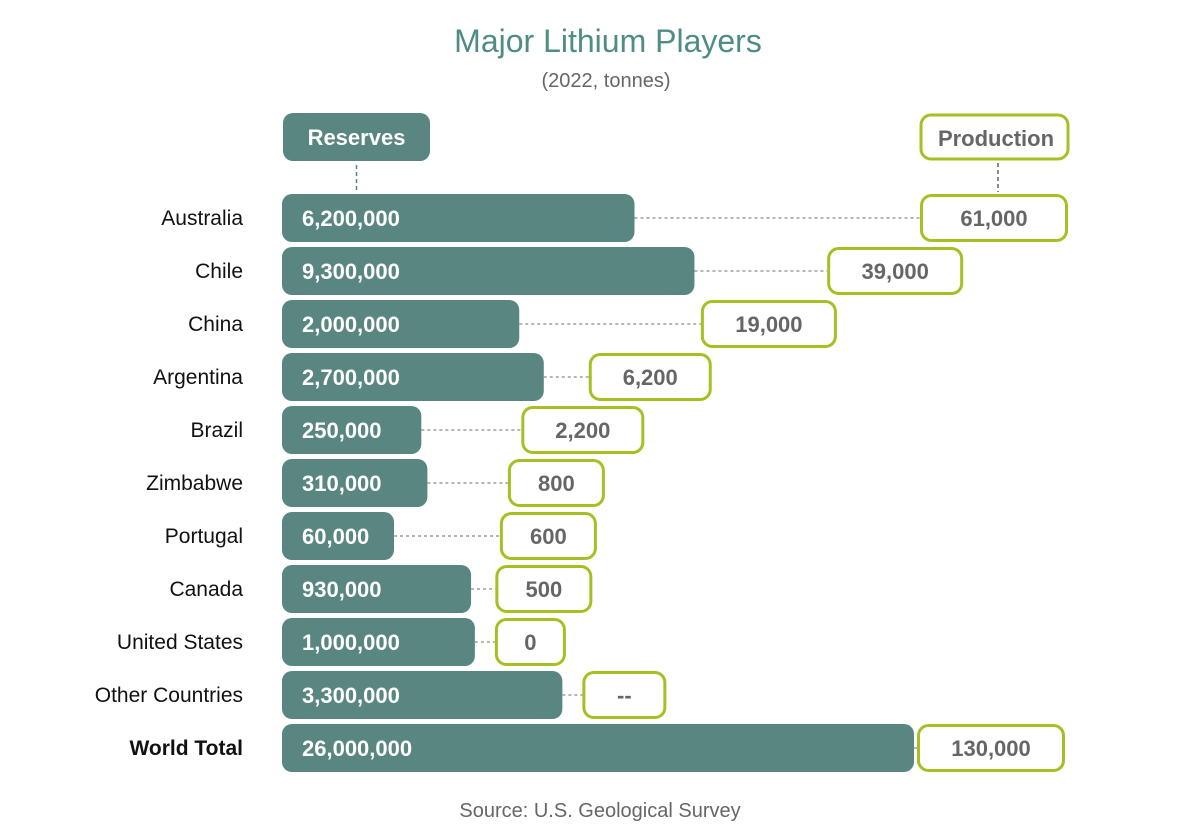 This screenshot has width=1200, height=840. Describe the element at coordinates (198, 377) in the screenshot. I see `category-label-argentina: Argentina` at that location.